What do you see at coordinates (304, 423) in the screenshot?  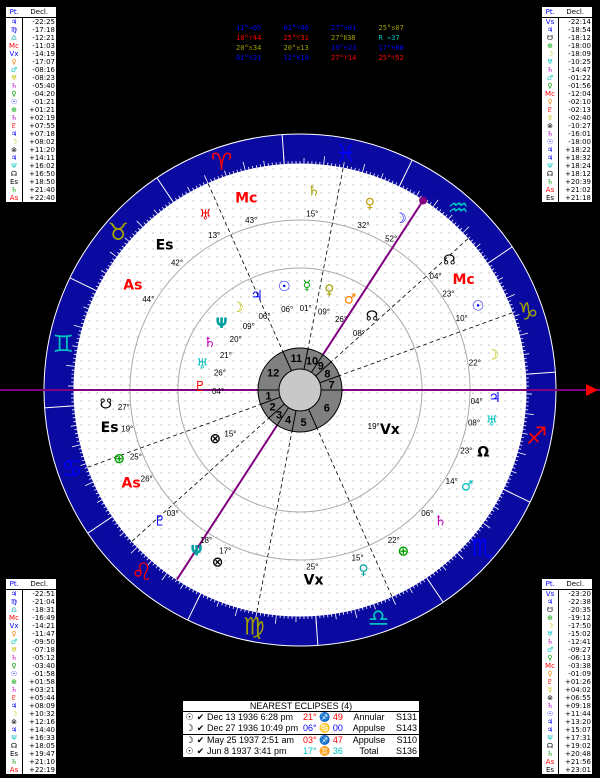 I see `house-number-5: 5` at bounding box center [304, 423].